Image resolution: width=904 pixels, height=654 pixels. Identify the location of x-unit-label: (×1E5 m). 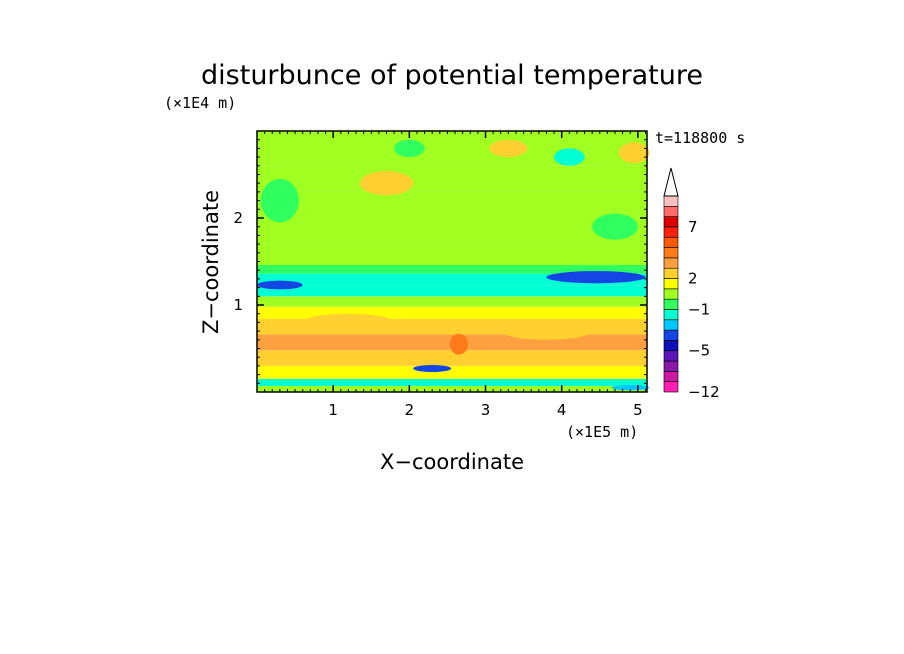
(602, 432).